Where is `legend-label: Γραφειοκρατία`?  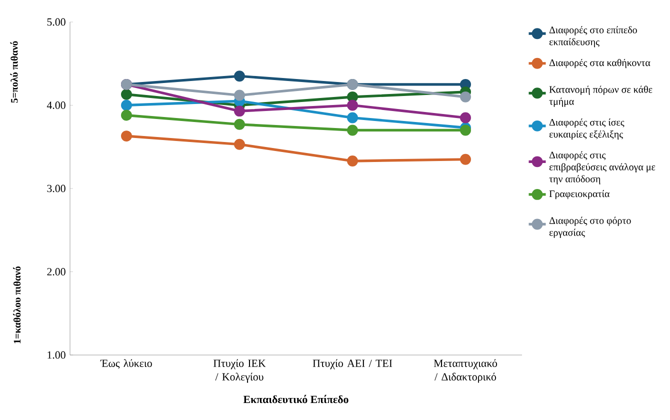 legend-label: Γραφειοκρατία is located at coordinates (579, 195).